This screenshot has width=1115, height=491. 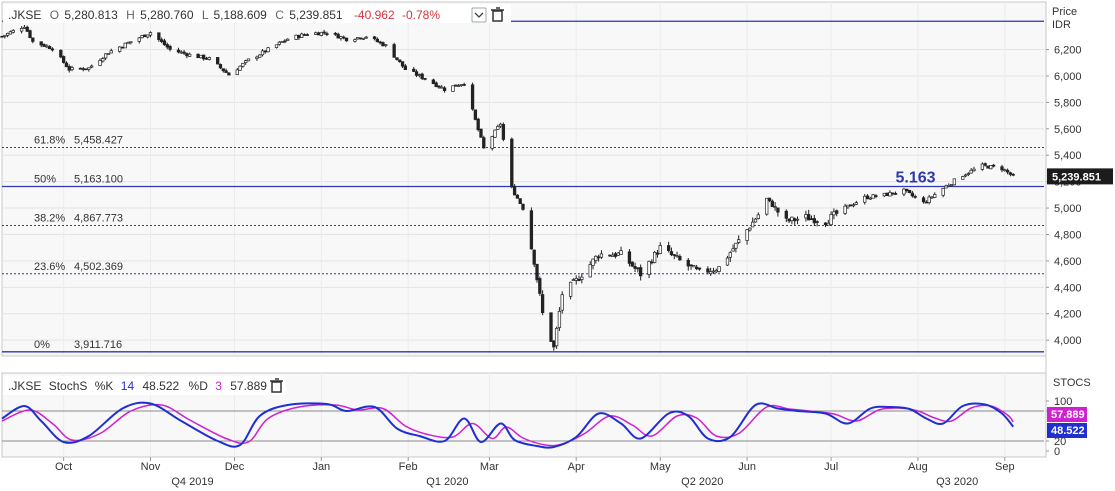 What do you see at coordinates (24, 15) in the screenshot?
I see `header-symbol: .JKSE` at bounding box center [24, 15].